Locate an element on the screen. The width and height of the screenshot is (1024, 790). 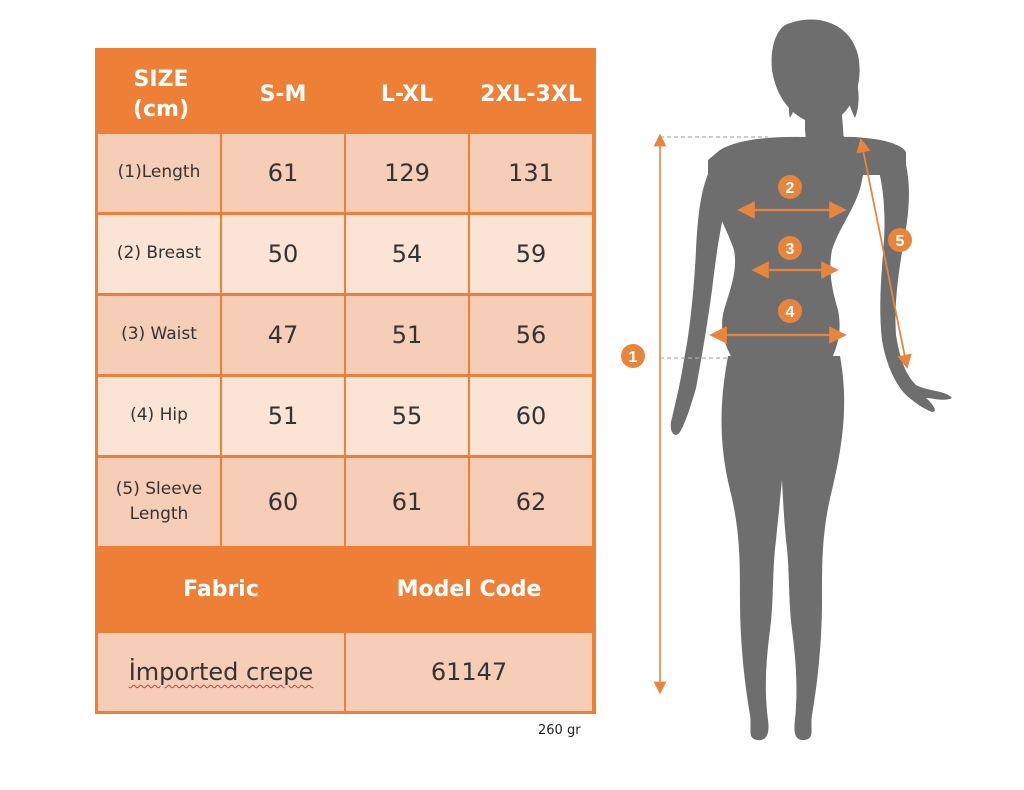
marker-2: 2 is located at coordinates (790, 187).